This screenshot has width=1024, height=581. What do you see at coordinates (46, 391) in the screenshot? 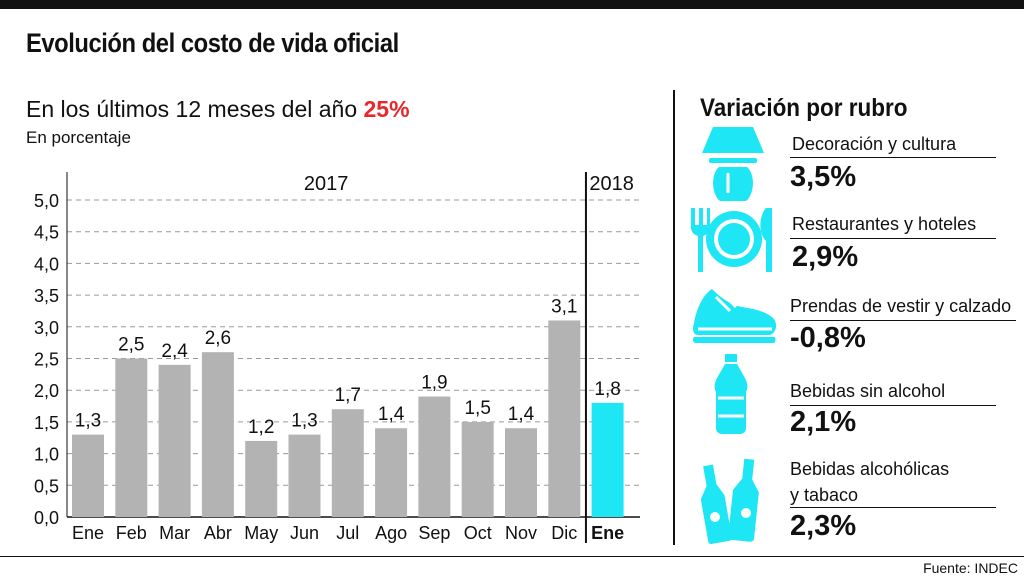
I see `y-tick-label: 2,0` at bounding box center [46, 391].